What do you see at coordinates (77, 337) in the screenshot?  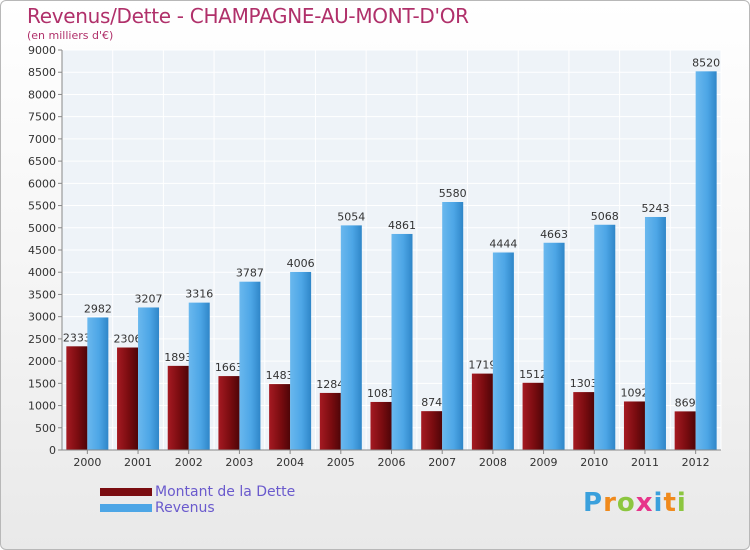 I see `value-label-debt: 2333` at bounding box center [77, 337].